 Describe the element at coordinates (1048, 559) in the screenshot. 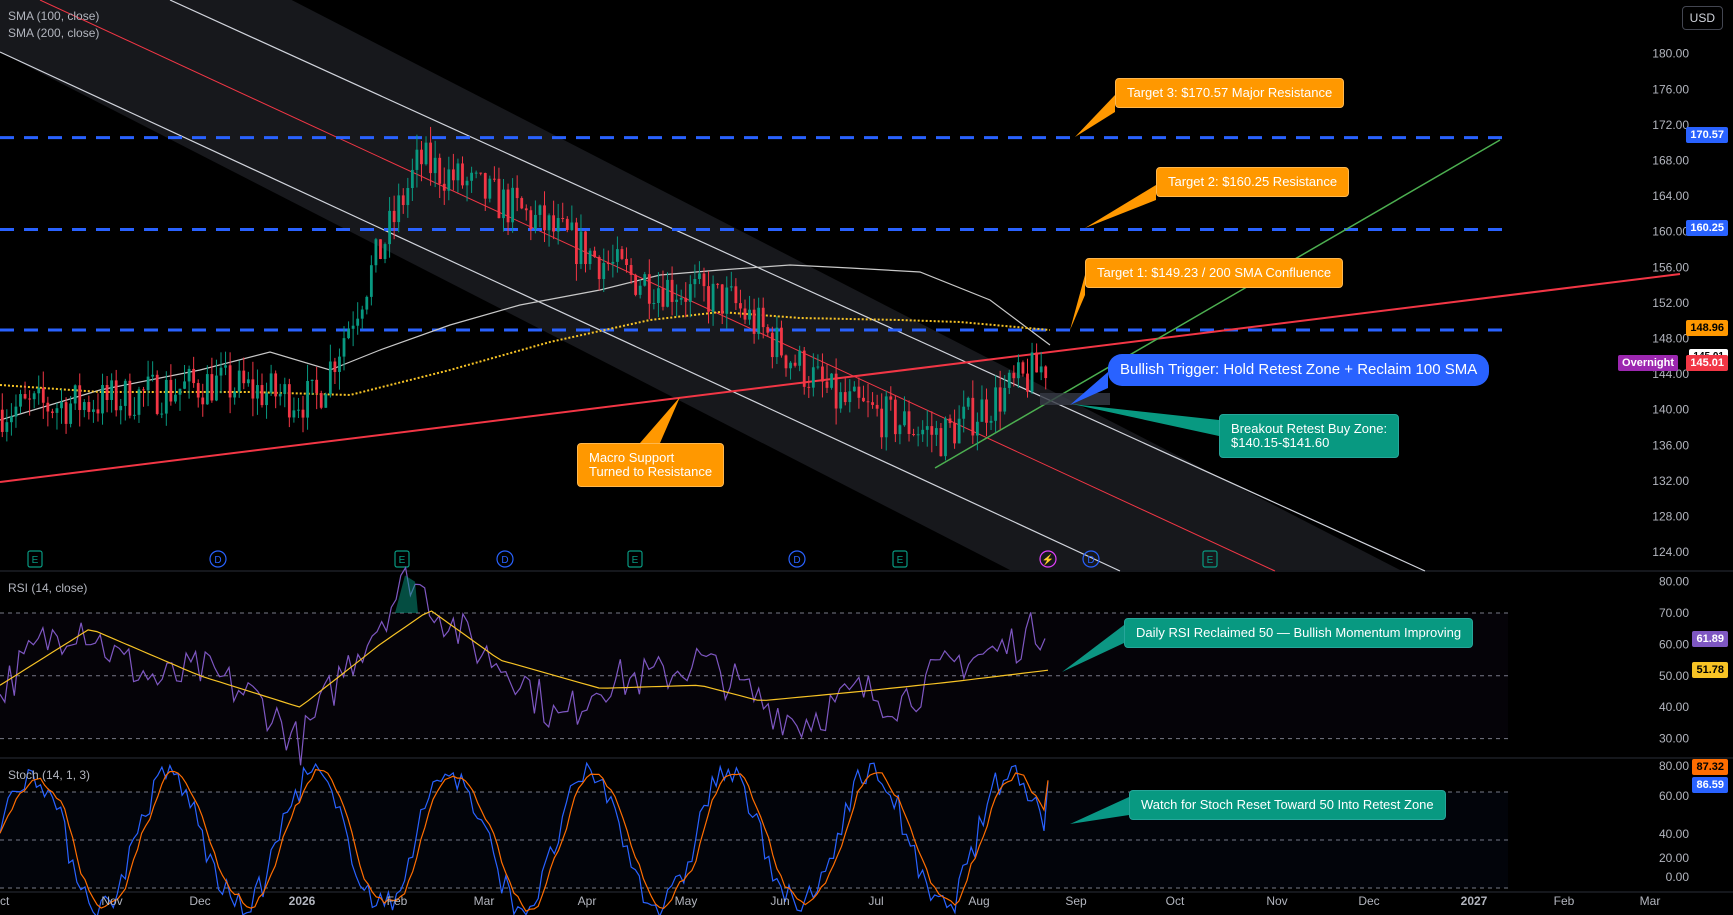

I see `event-icon-label: ⚡` at that location.